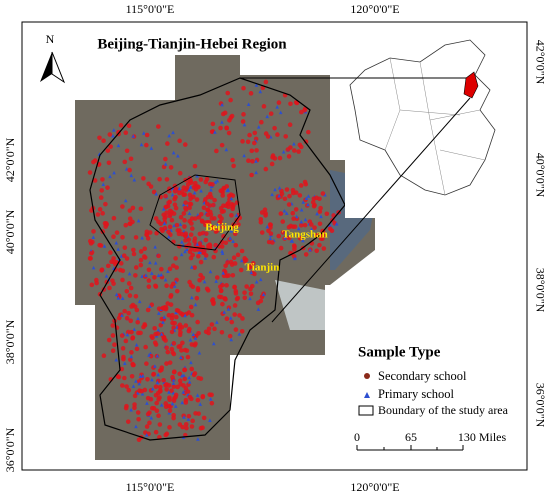 The height and width of the screenshot is (502, 550). What do you see at coordinates (304, 235) in the screenshot?
I see `city-label: Tangshan` at bounding box center [304, 235].